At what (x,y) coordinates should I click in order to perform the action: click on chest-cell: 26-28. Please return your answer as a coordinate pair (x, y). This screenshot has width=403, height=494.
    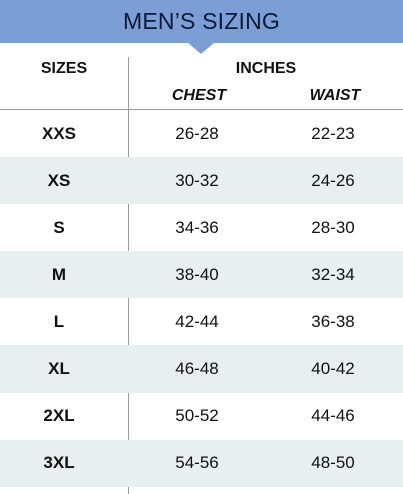
    Looking at the image, I should click on (197, 133).